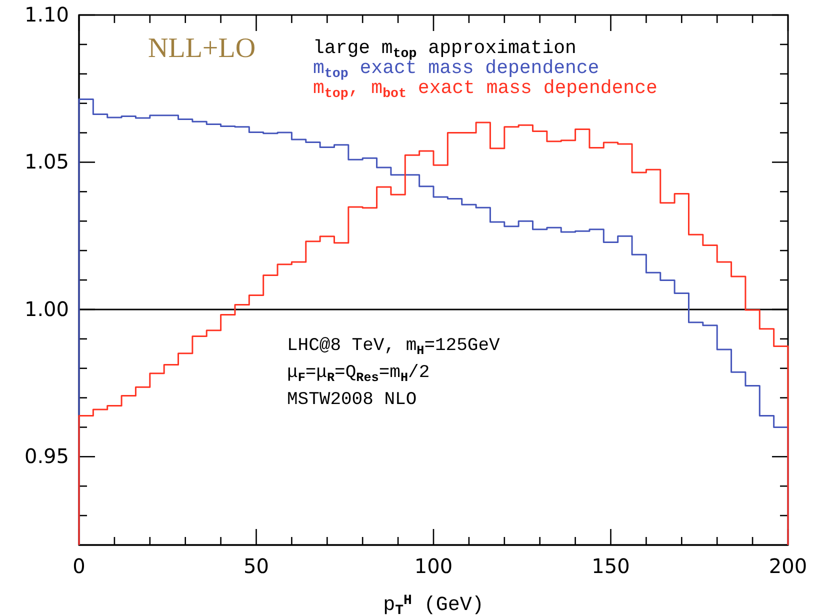 This screenshot has width=825, height=615. What do you see at coordinates (202, 48) in the screenshot?
I see `annotation: NLL+LO` at bounding box center [202, 48].